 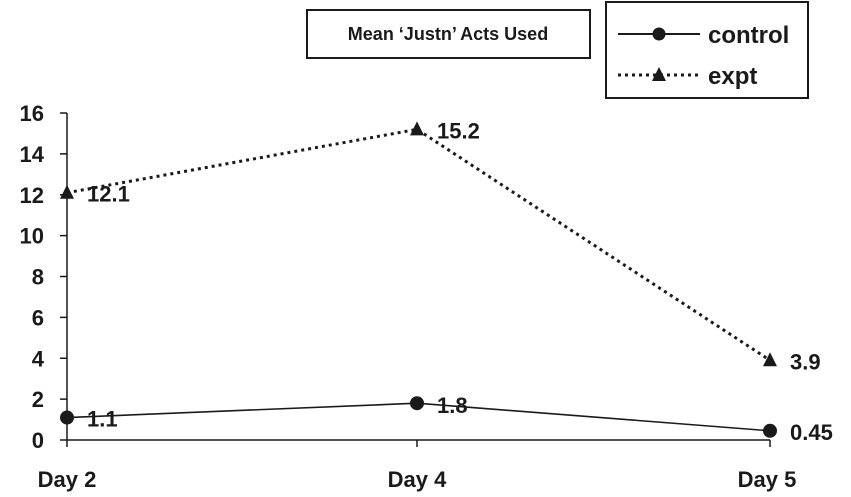 I want to click on y-ticks: 0 2 4 6 8 10 12 14 16, so click(x=43, y=277).